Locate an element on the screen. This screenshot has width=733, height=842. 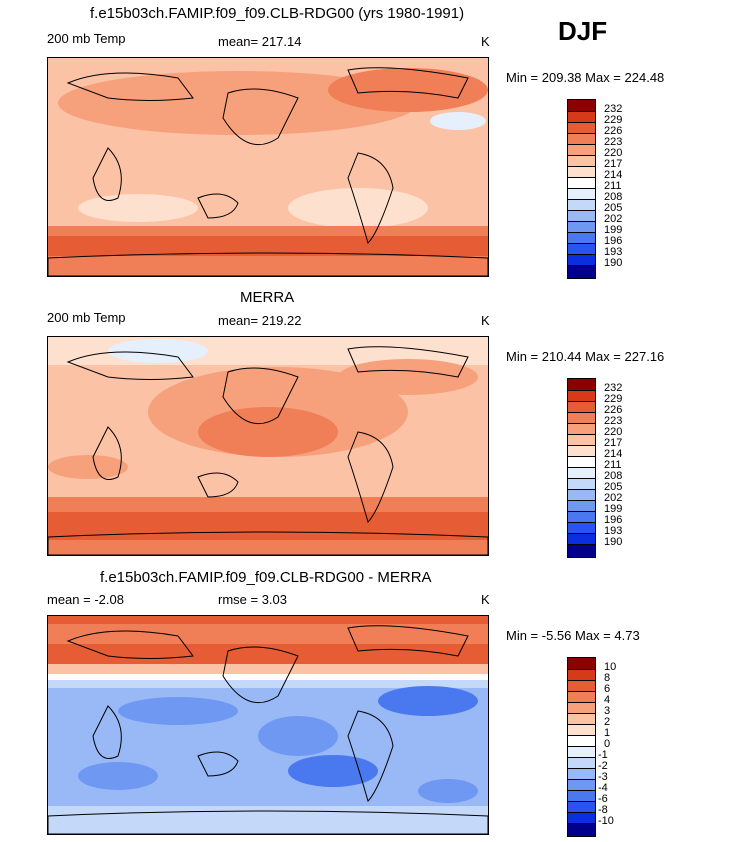
panel2-cb-label: 214 is located at coordinates (613, 454).